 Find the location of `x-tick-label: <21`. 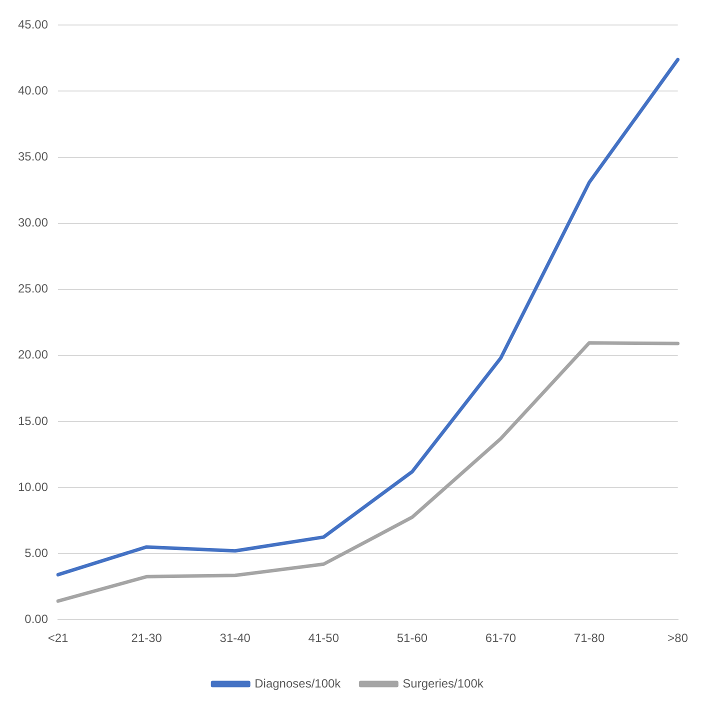

x-tick-label: <21 is located at coordinates (58, 638).